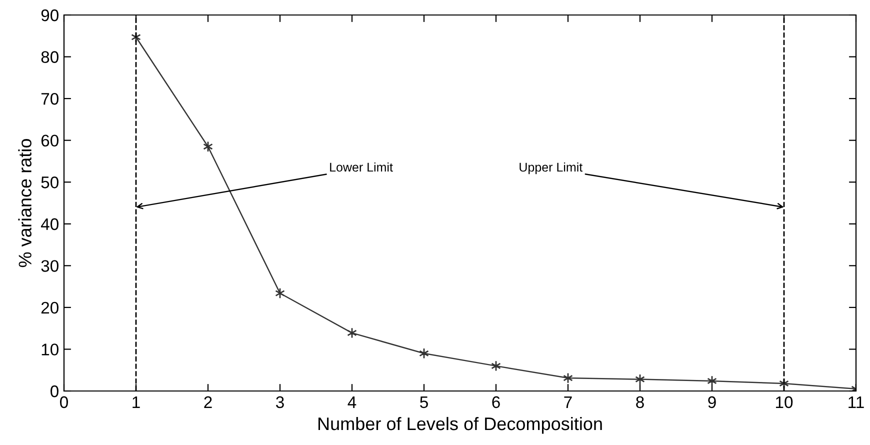  What do you see at coordinates (49, 266) in the screenshot?
I see `y-tick-label: 30` at bounding box center [49, 266].